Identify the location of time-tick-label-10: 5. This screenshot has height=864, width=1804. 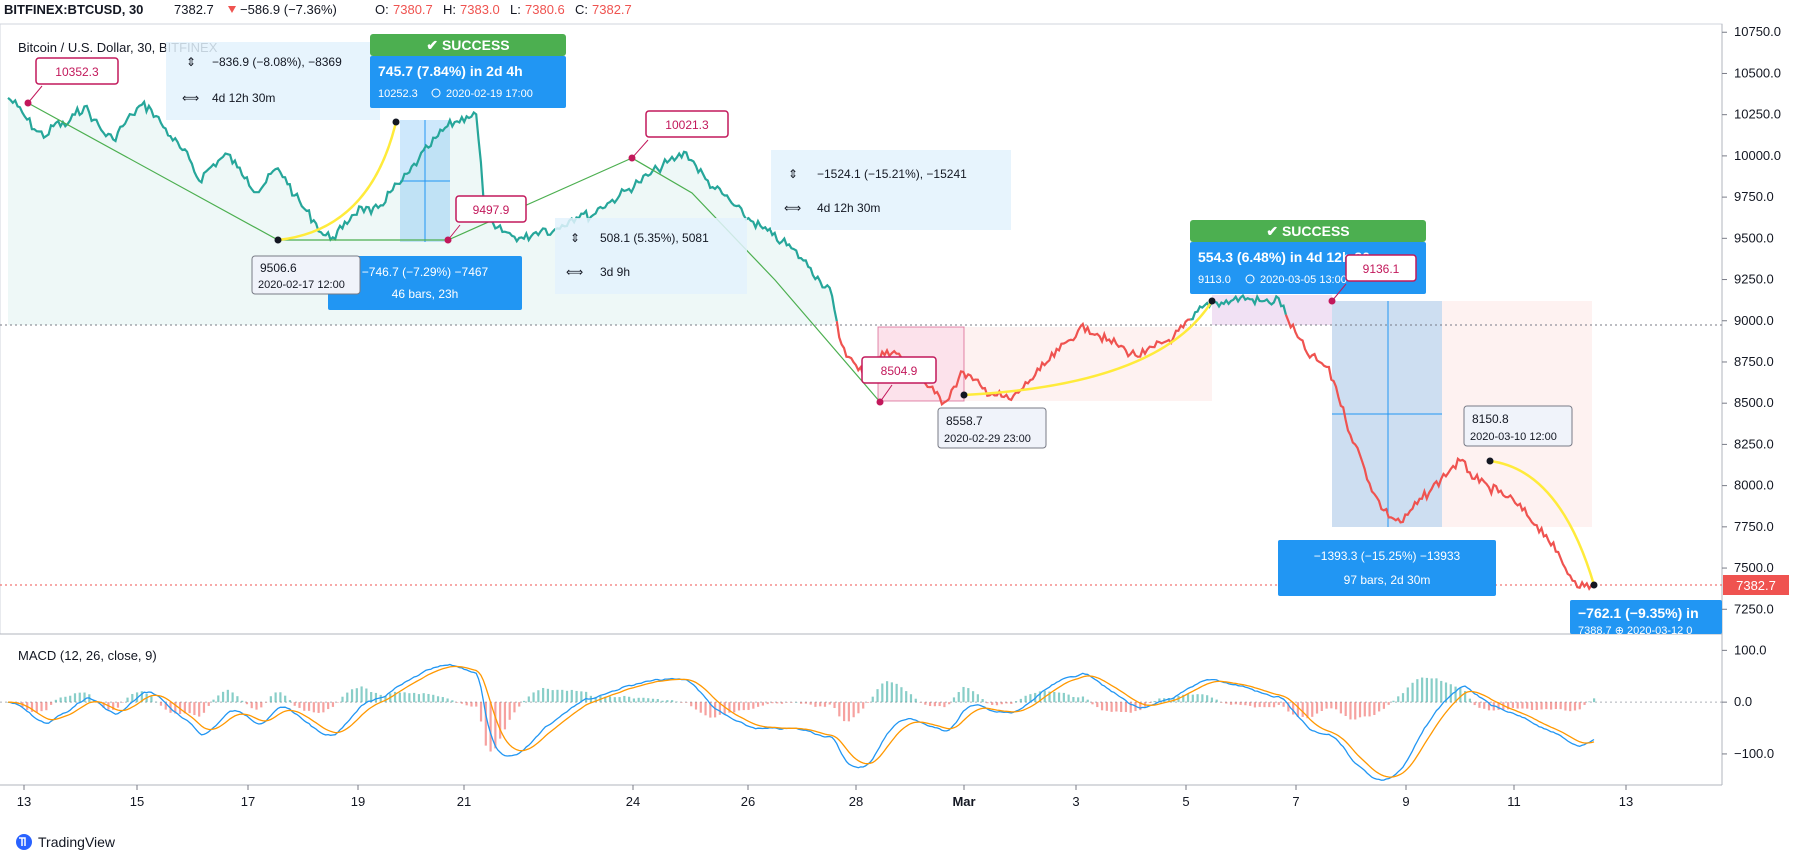
(1185, 801).